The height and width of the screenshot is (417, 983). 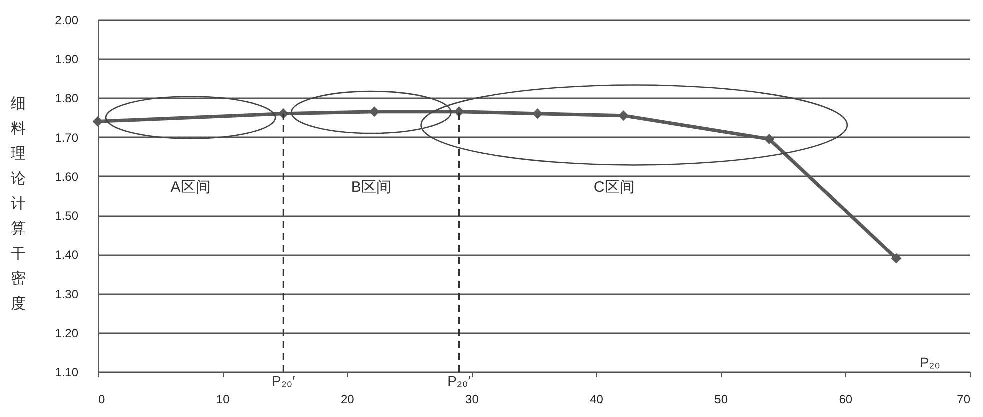 What do you see at coordinates (721, 399) in the screenshot?
I see `x-tick-label: 50` at bounding box center [721, 399].